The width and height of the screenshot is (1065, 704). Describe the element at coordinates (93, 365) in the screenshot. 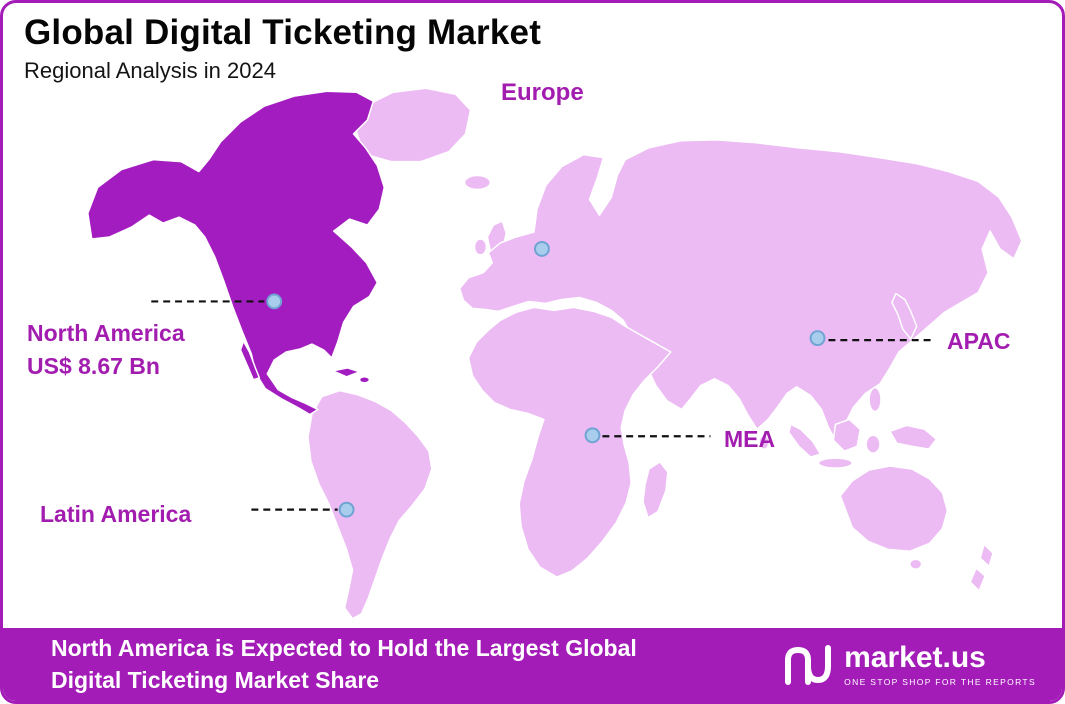

I see `label-north-america-value: US$ 8.67 Bn` at that location.